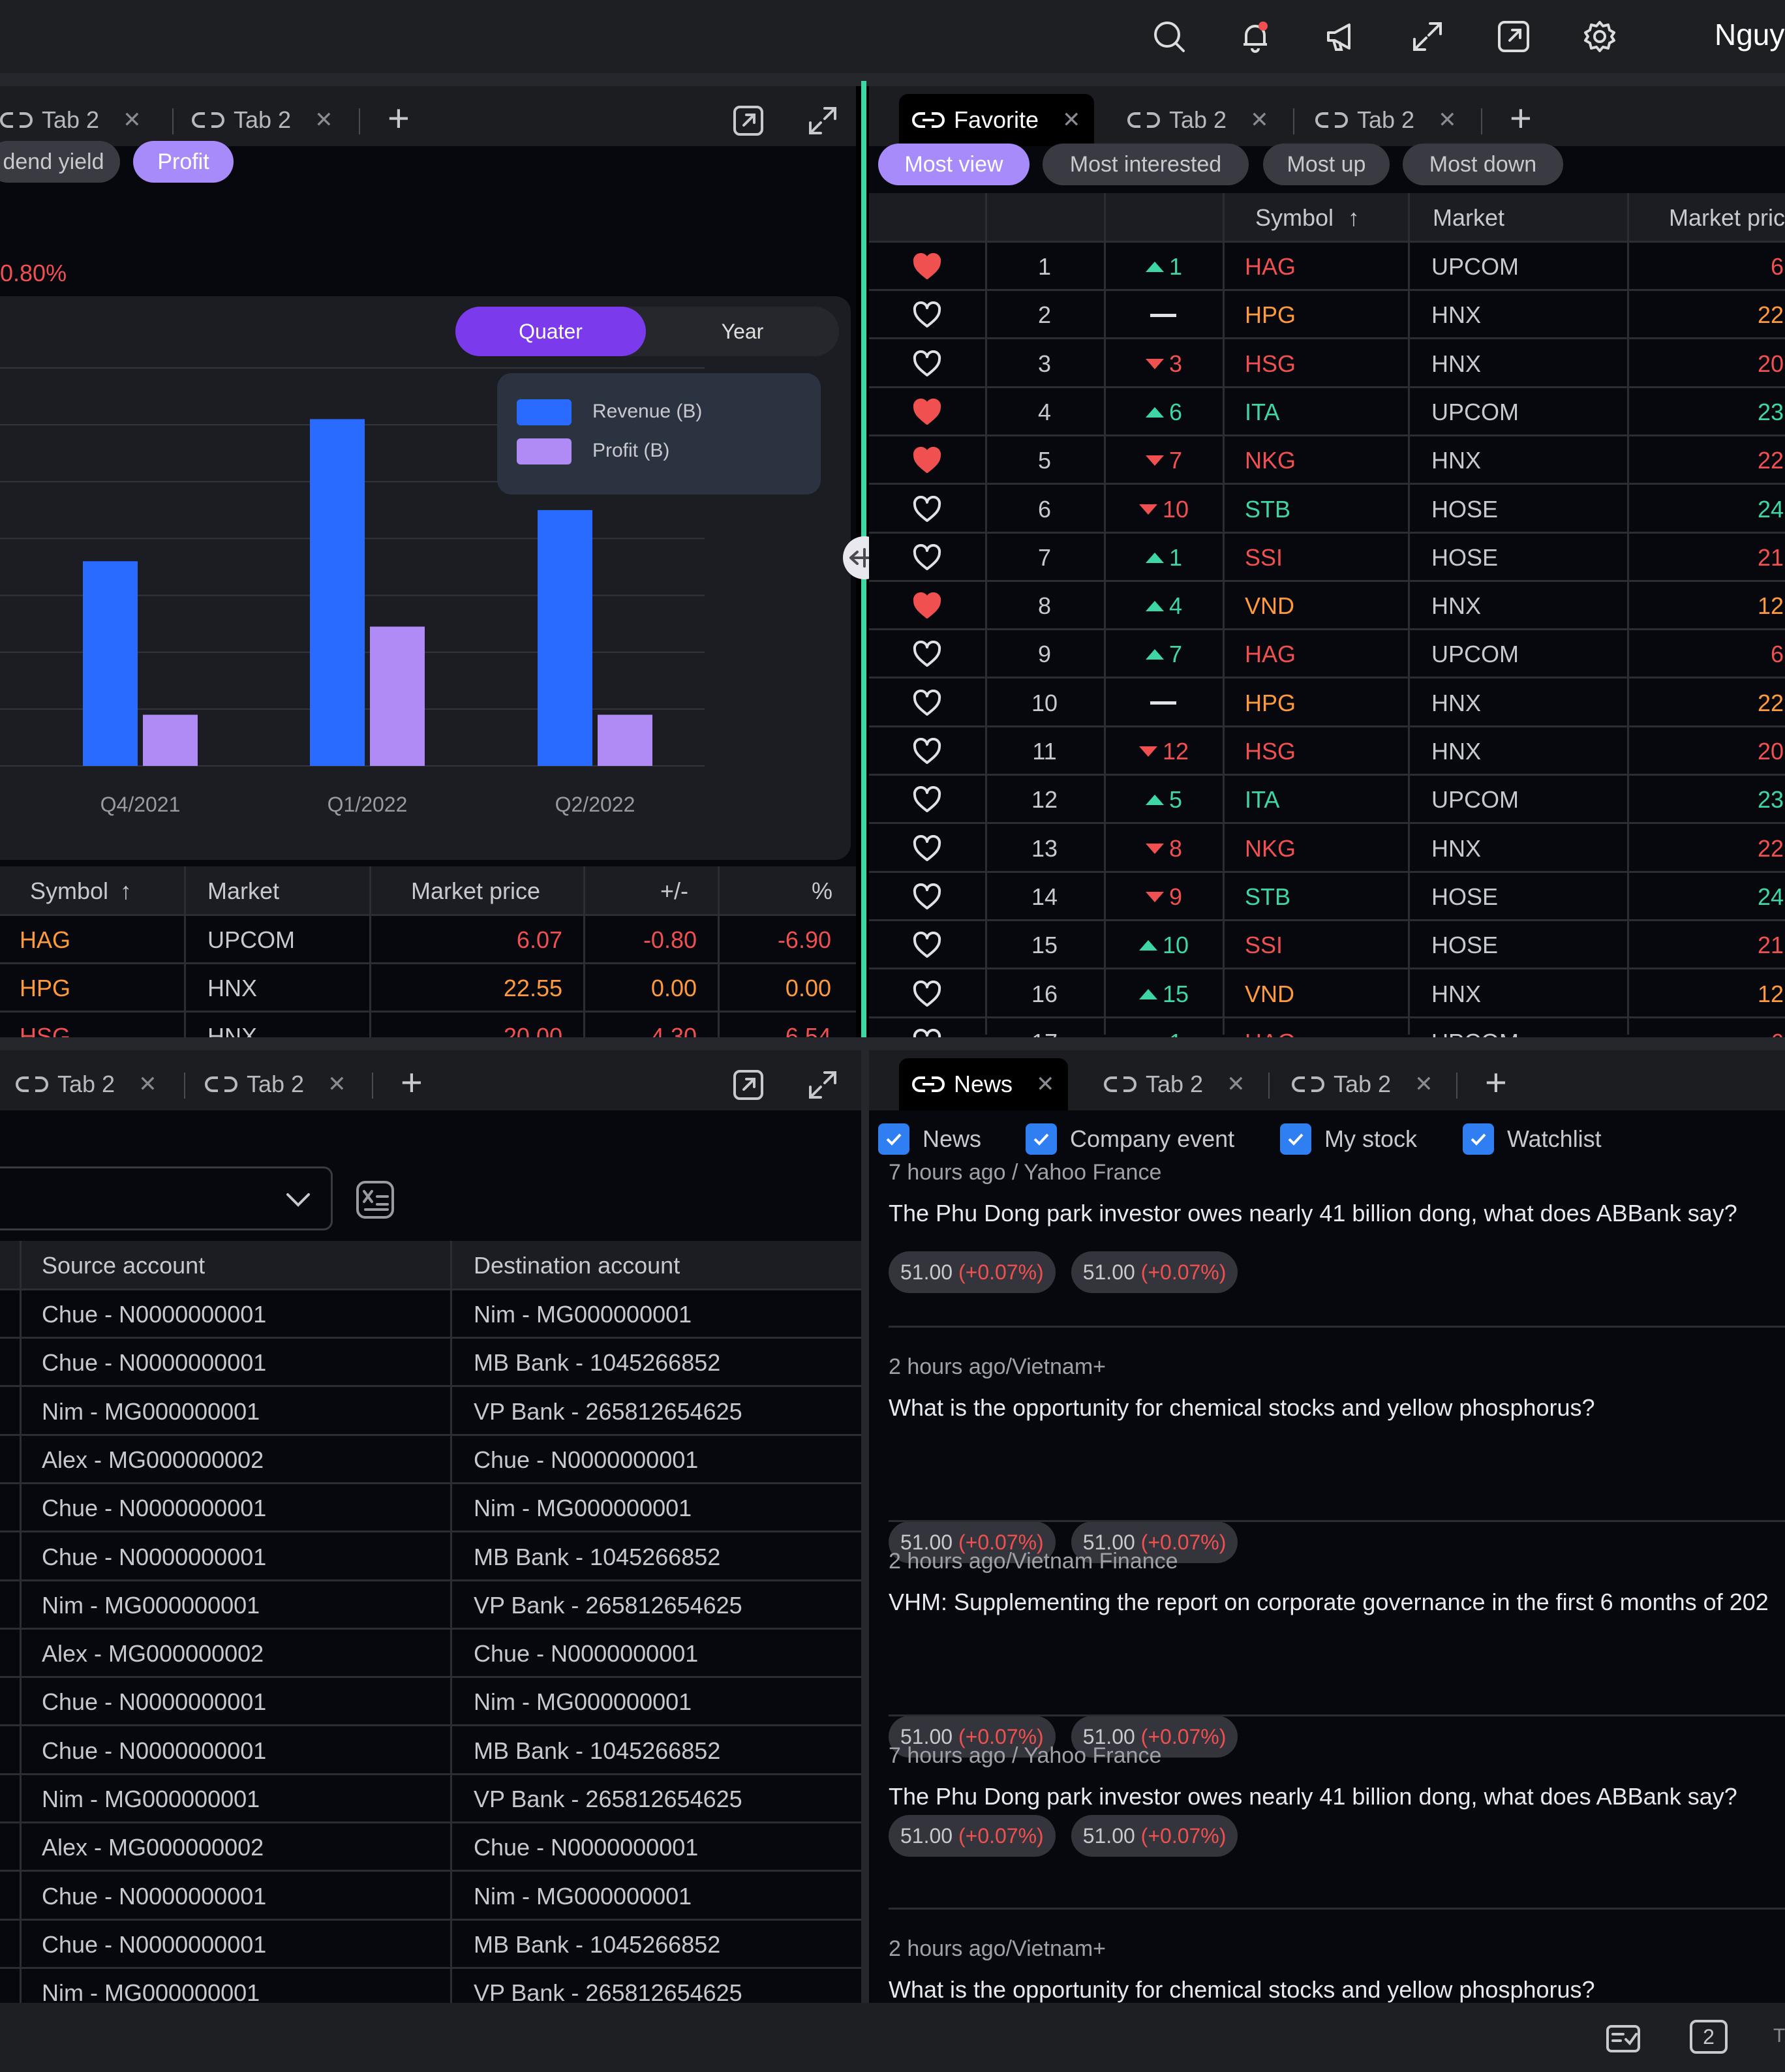 The image size is (1785, 2072). Describe the element at coordinates (1709, 2037) in the screenshot. I see `window-count-badge: 2` at that location.